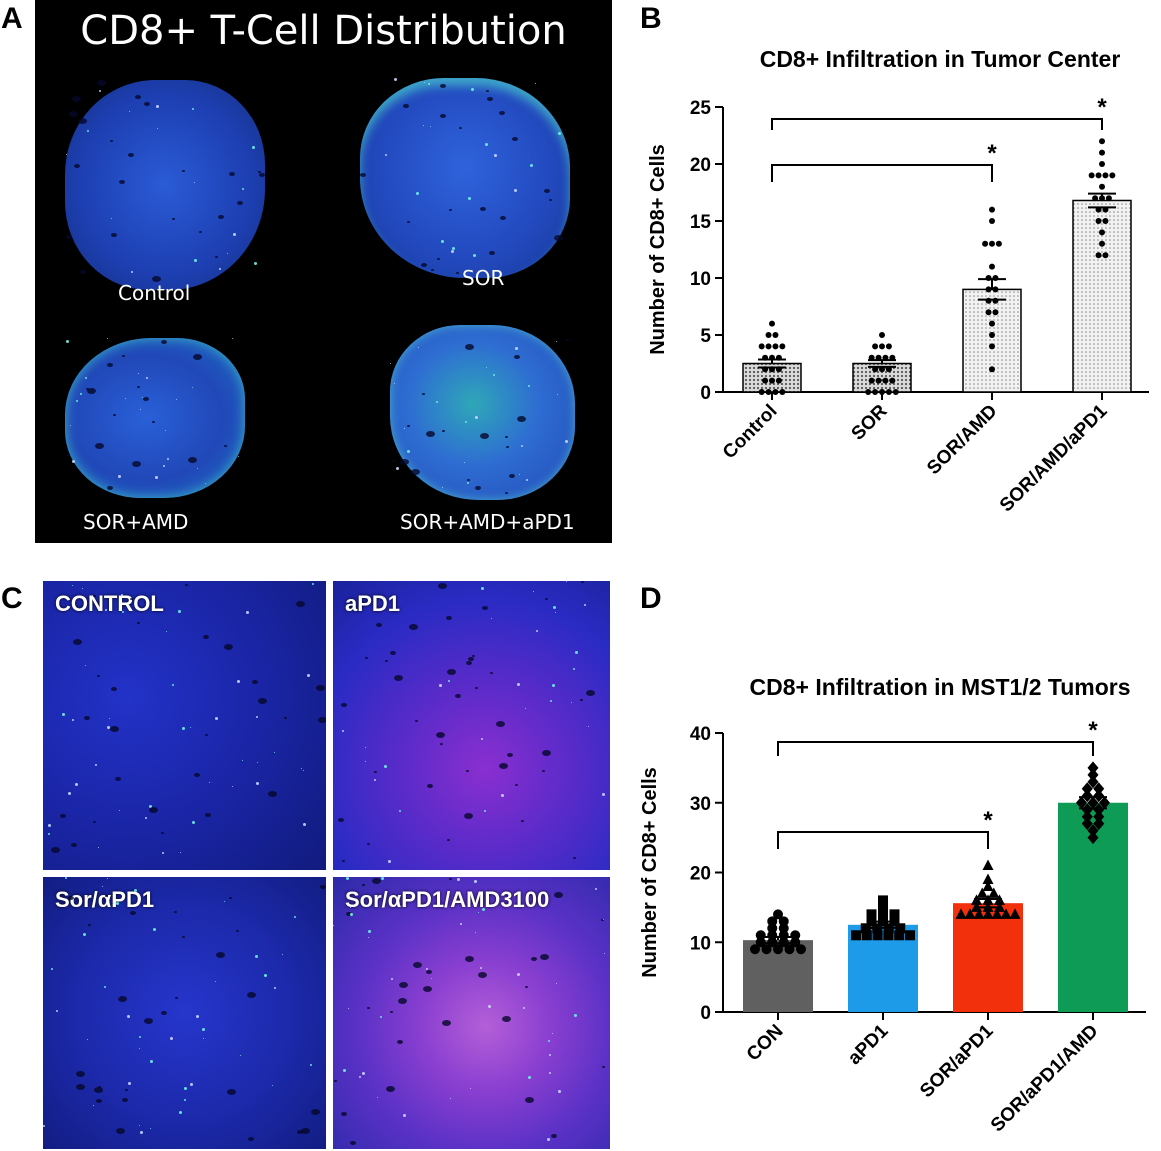 The image size is (1161, 1151). I want to click on x-tick-label: CON, so click(765, 1043).